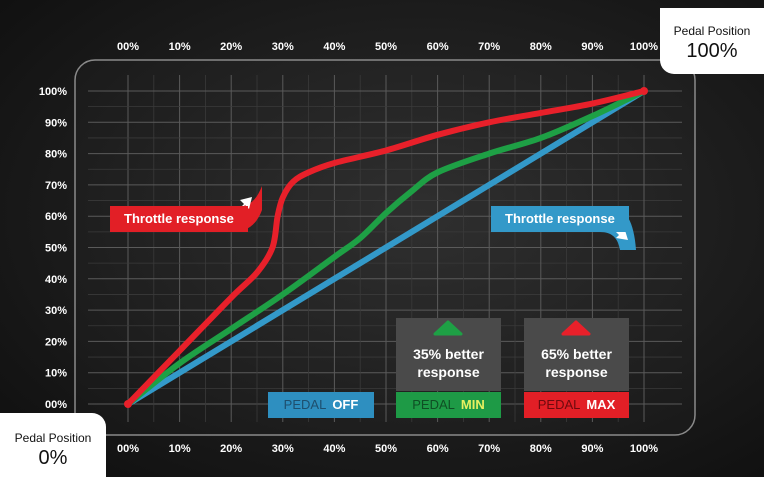  I want to click on x-tick-bottom-label: 70%, so click(489, 449).